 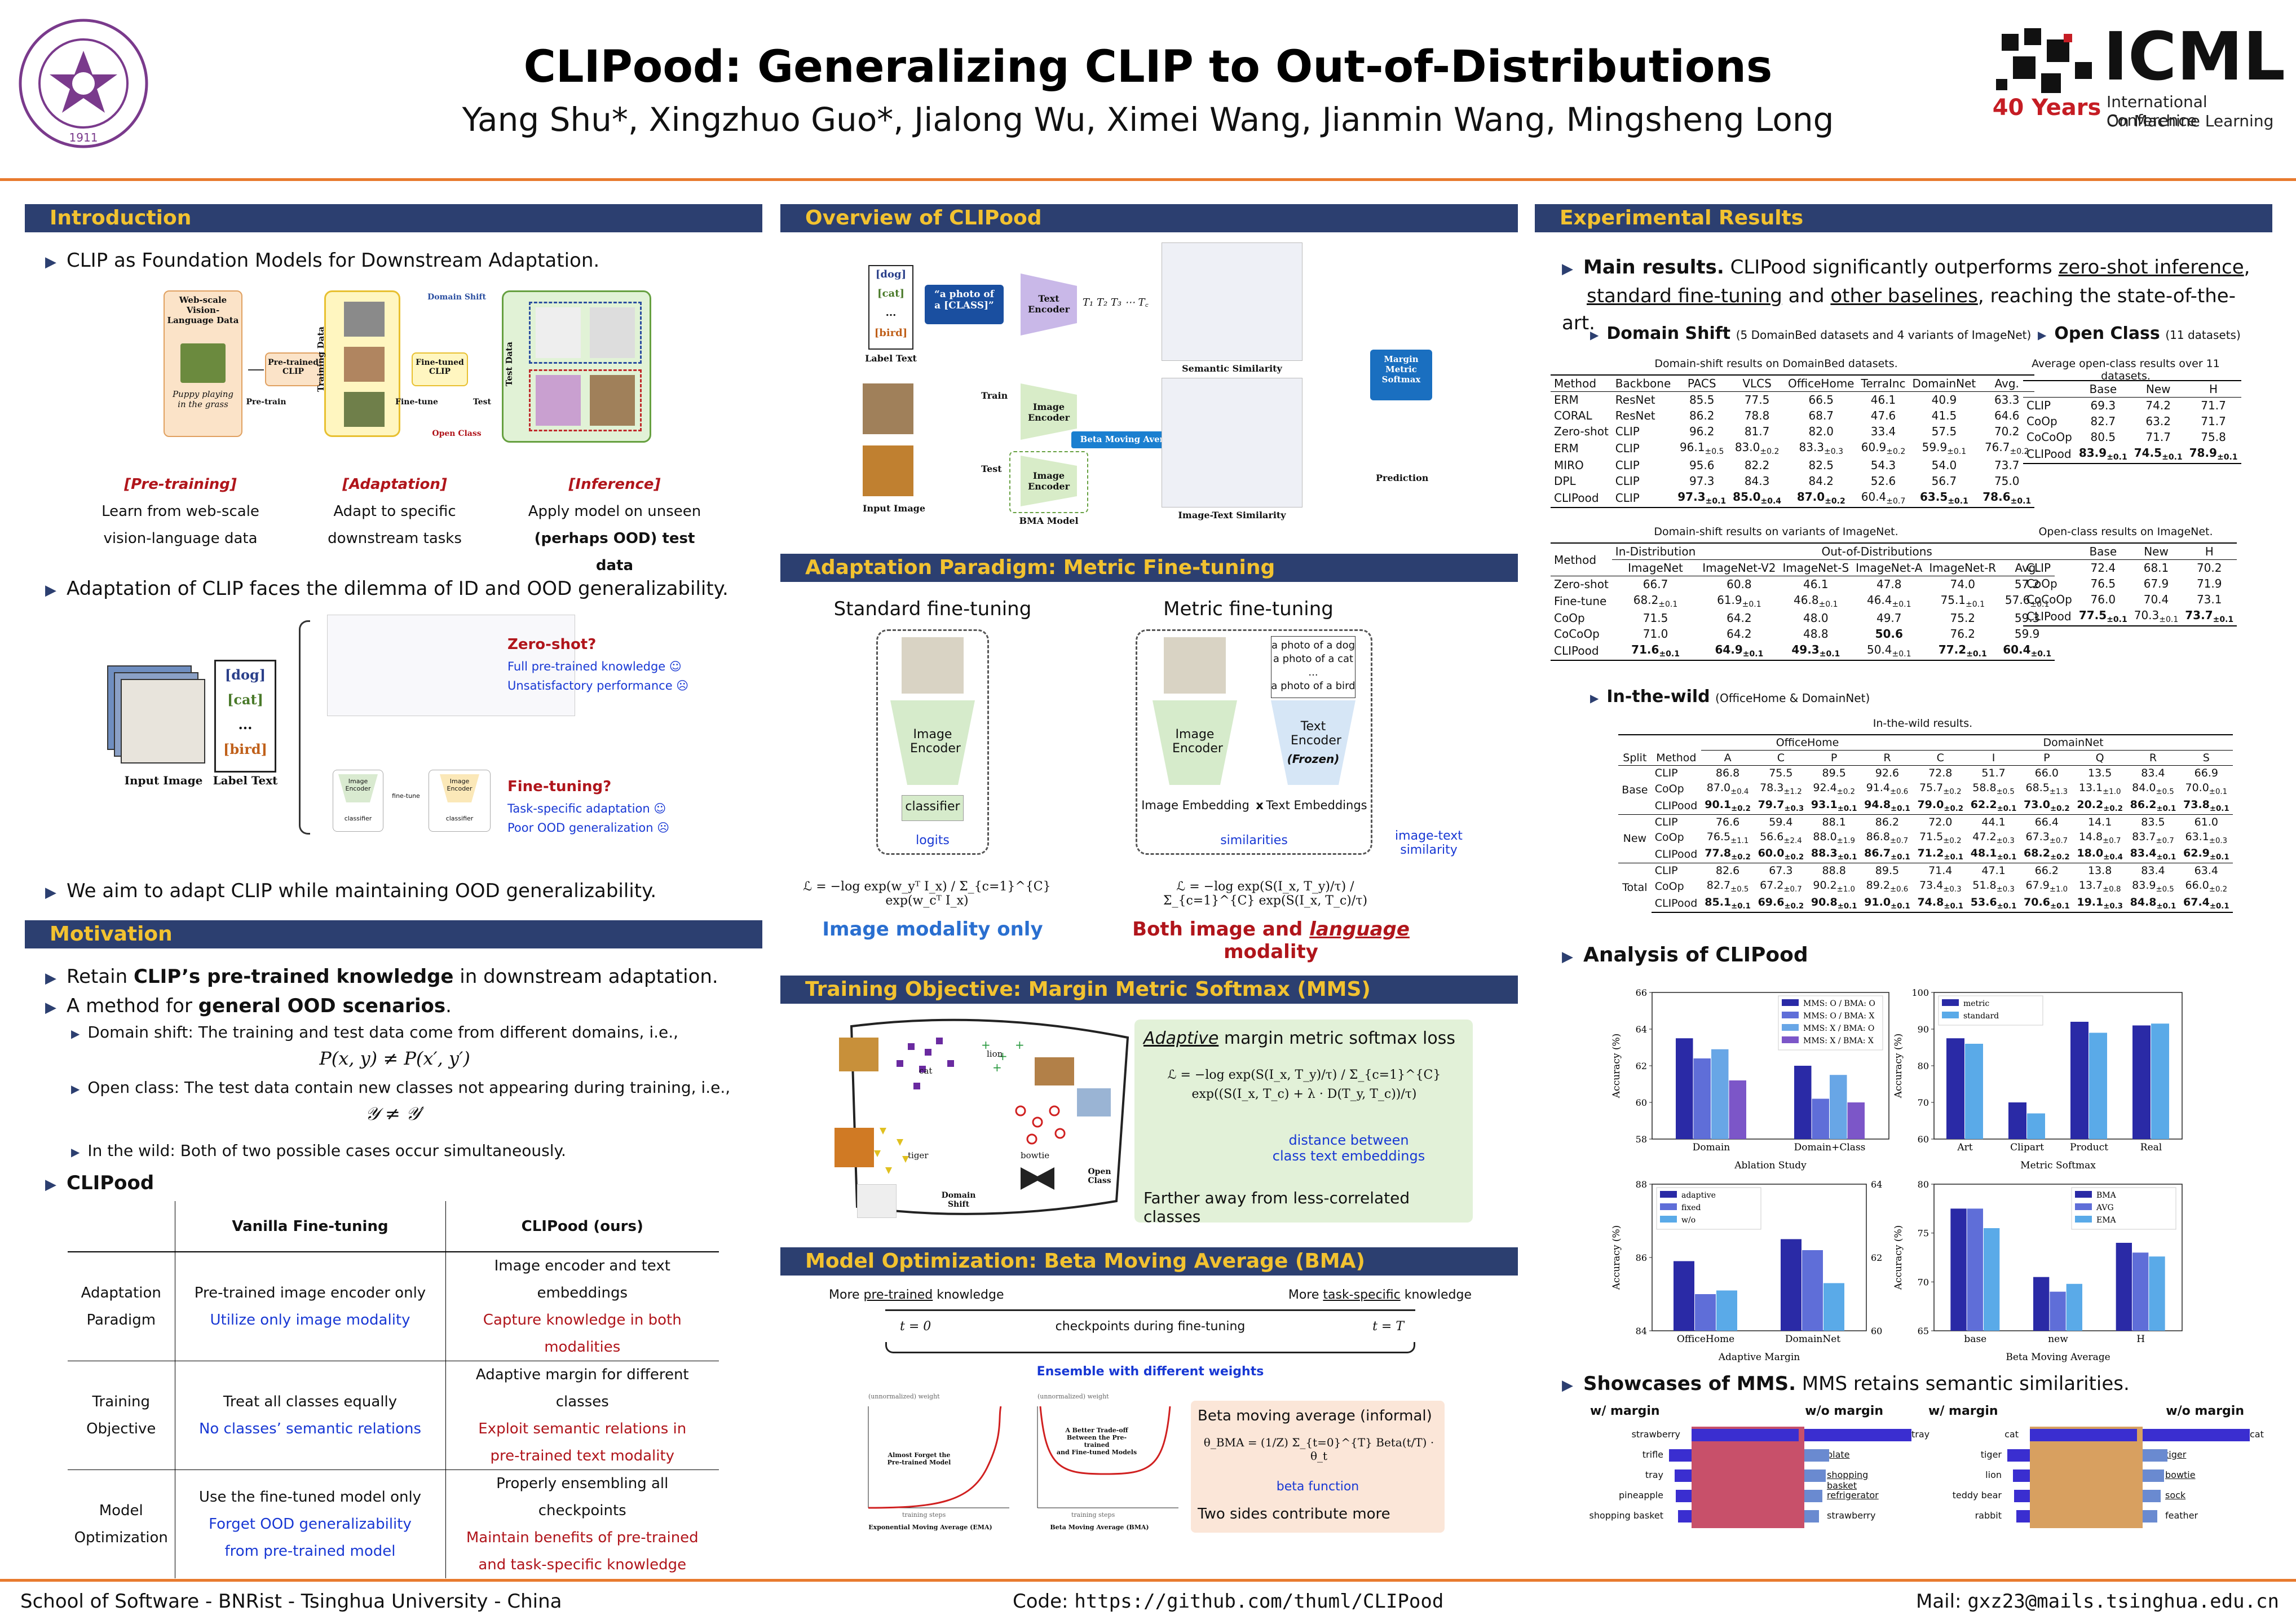 What do you see at coordinates (2213, 454) in the screenshot?
I see `table-cell: 78.9±0.1` at bounding box center [2213, 454].